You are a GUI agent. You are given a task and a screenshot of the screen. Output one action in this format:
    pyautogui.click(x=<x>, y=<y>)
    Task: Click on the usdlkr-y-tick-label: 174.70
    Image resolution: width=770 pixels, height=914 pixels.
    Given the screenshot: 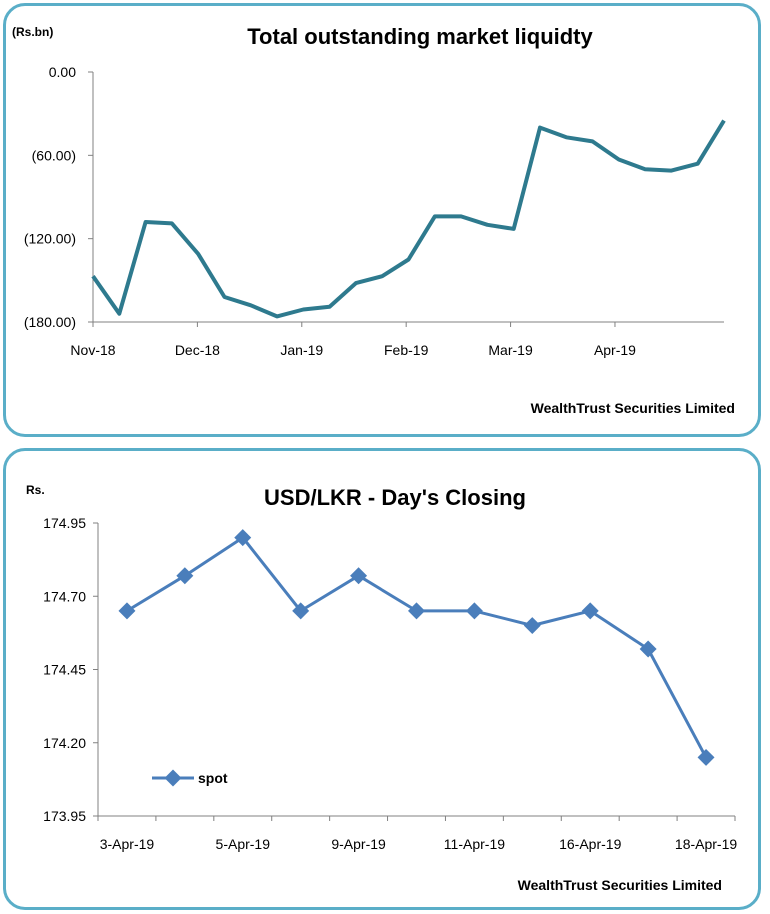 What is the action you would take?
    pyautogui.click(x=64, y=596)
    